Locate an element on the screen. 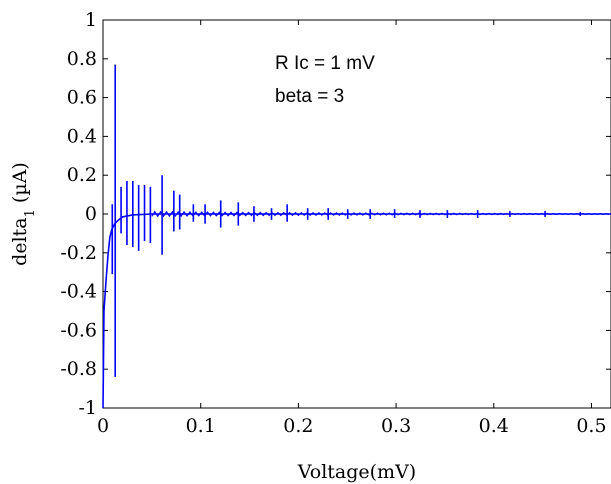 This screenshot has height=484, width=611. y-tick-label: 0 is located at coordinates (91, 214).